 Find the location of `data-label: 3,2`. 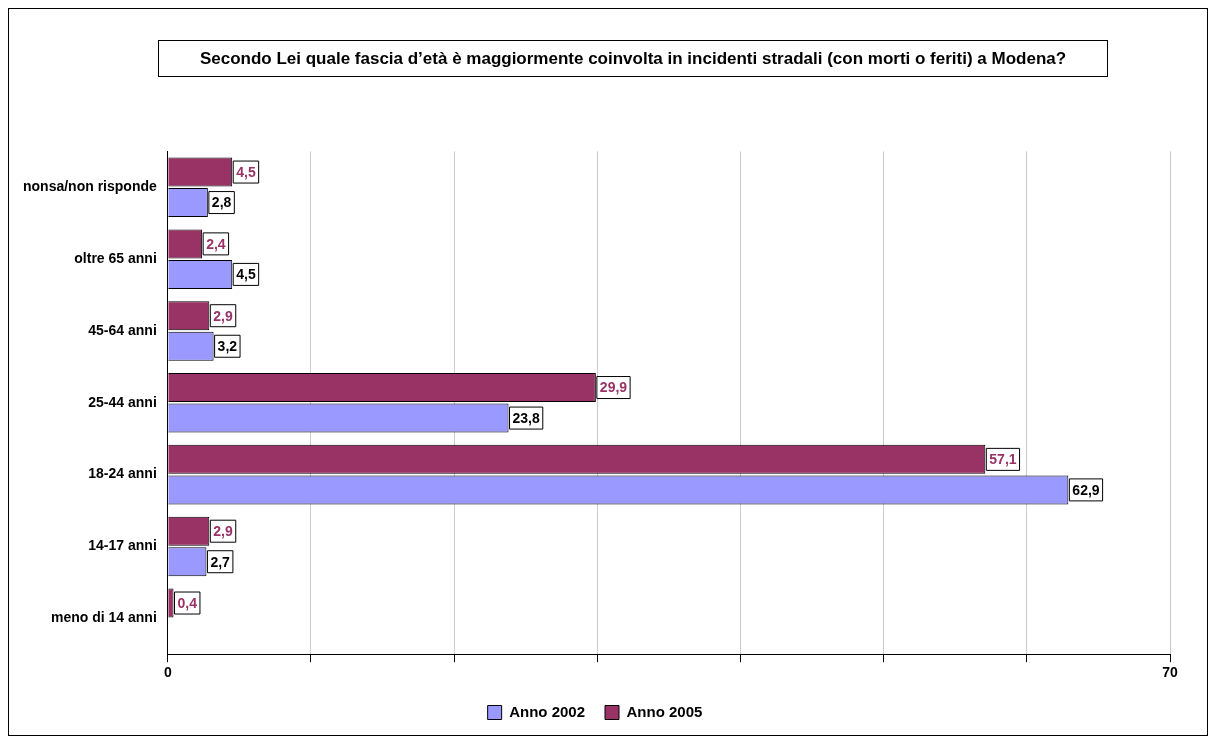

data-label: 3,2 is located at coordinates (227, 346).